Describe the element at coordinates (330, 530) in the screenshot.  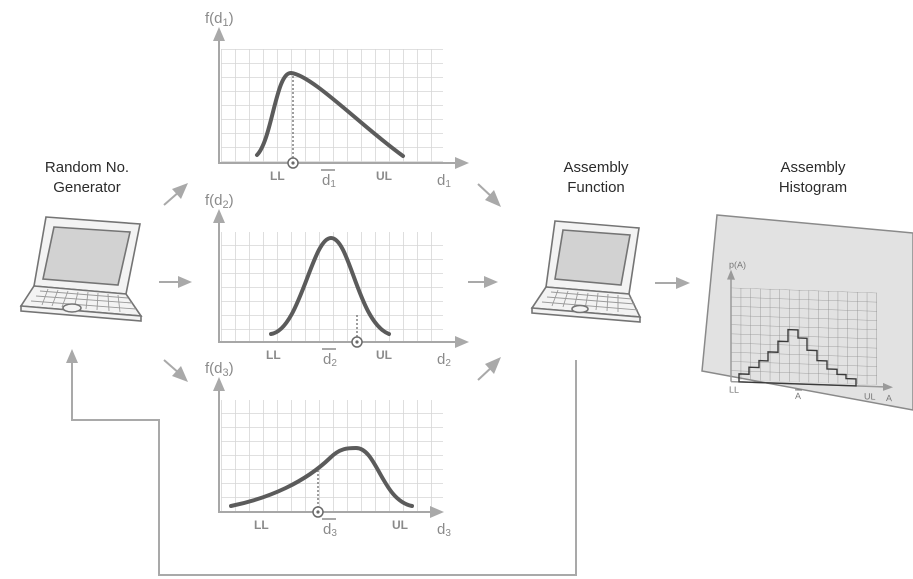
I see `plot3-mean-label: d3` at that location.